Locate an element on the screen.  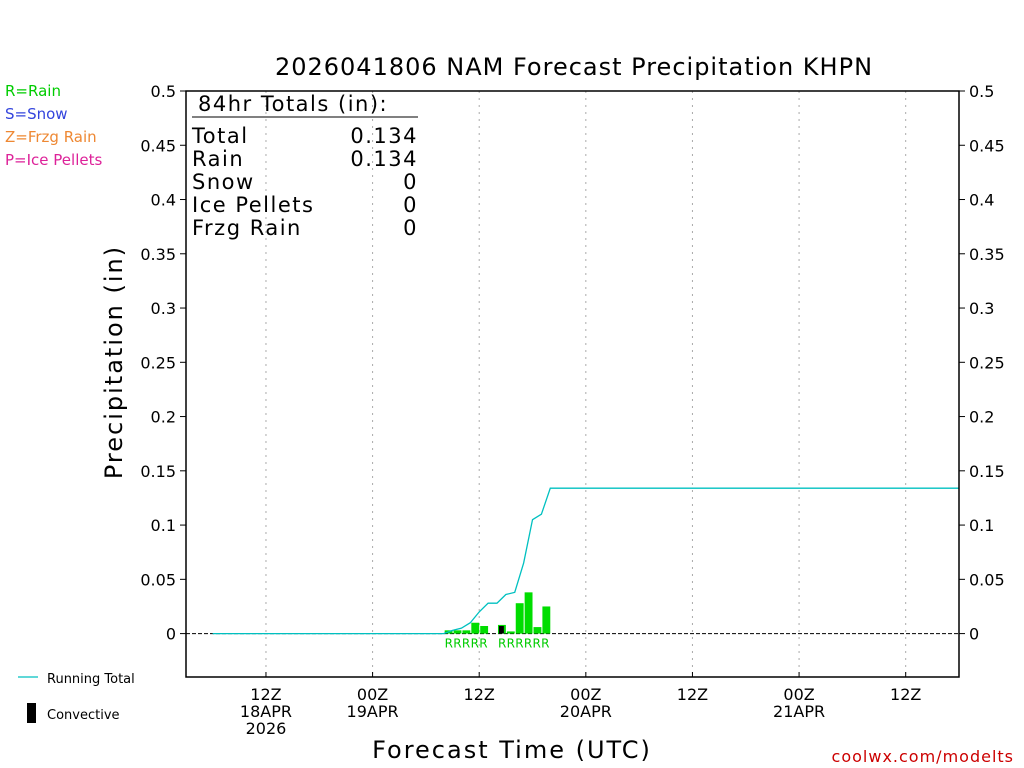
running-total-line is located at coordinates (585, 561).